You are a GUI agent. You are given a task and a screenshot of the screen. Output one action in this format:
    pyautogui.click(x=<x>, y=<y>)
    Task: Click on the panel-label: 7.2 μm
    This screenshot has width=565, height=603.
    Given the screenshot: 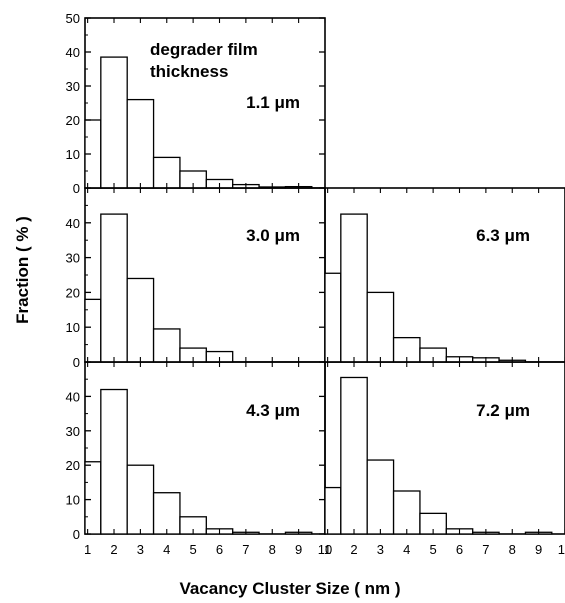 What is the action you would take?
    pyautogui.click(x=503, y=410)
    